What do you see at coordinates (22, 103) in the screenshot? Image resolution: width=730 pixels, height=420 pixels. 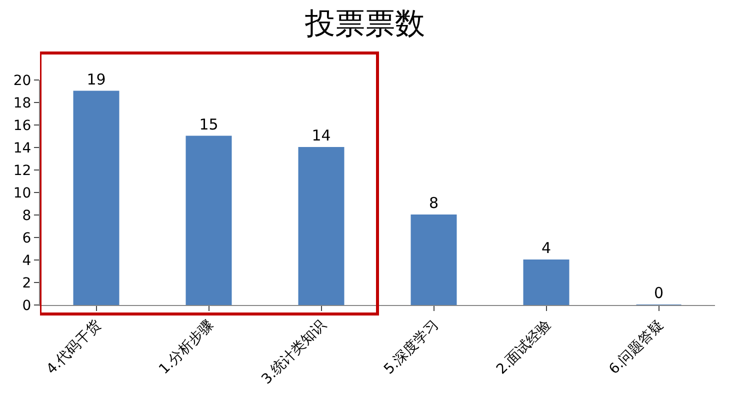 I see `y-tick-label: 18` at bounding box center [22, 103].